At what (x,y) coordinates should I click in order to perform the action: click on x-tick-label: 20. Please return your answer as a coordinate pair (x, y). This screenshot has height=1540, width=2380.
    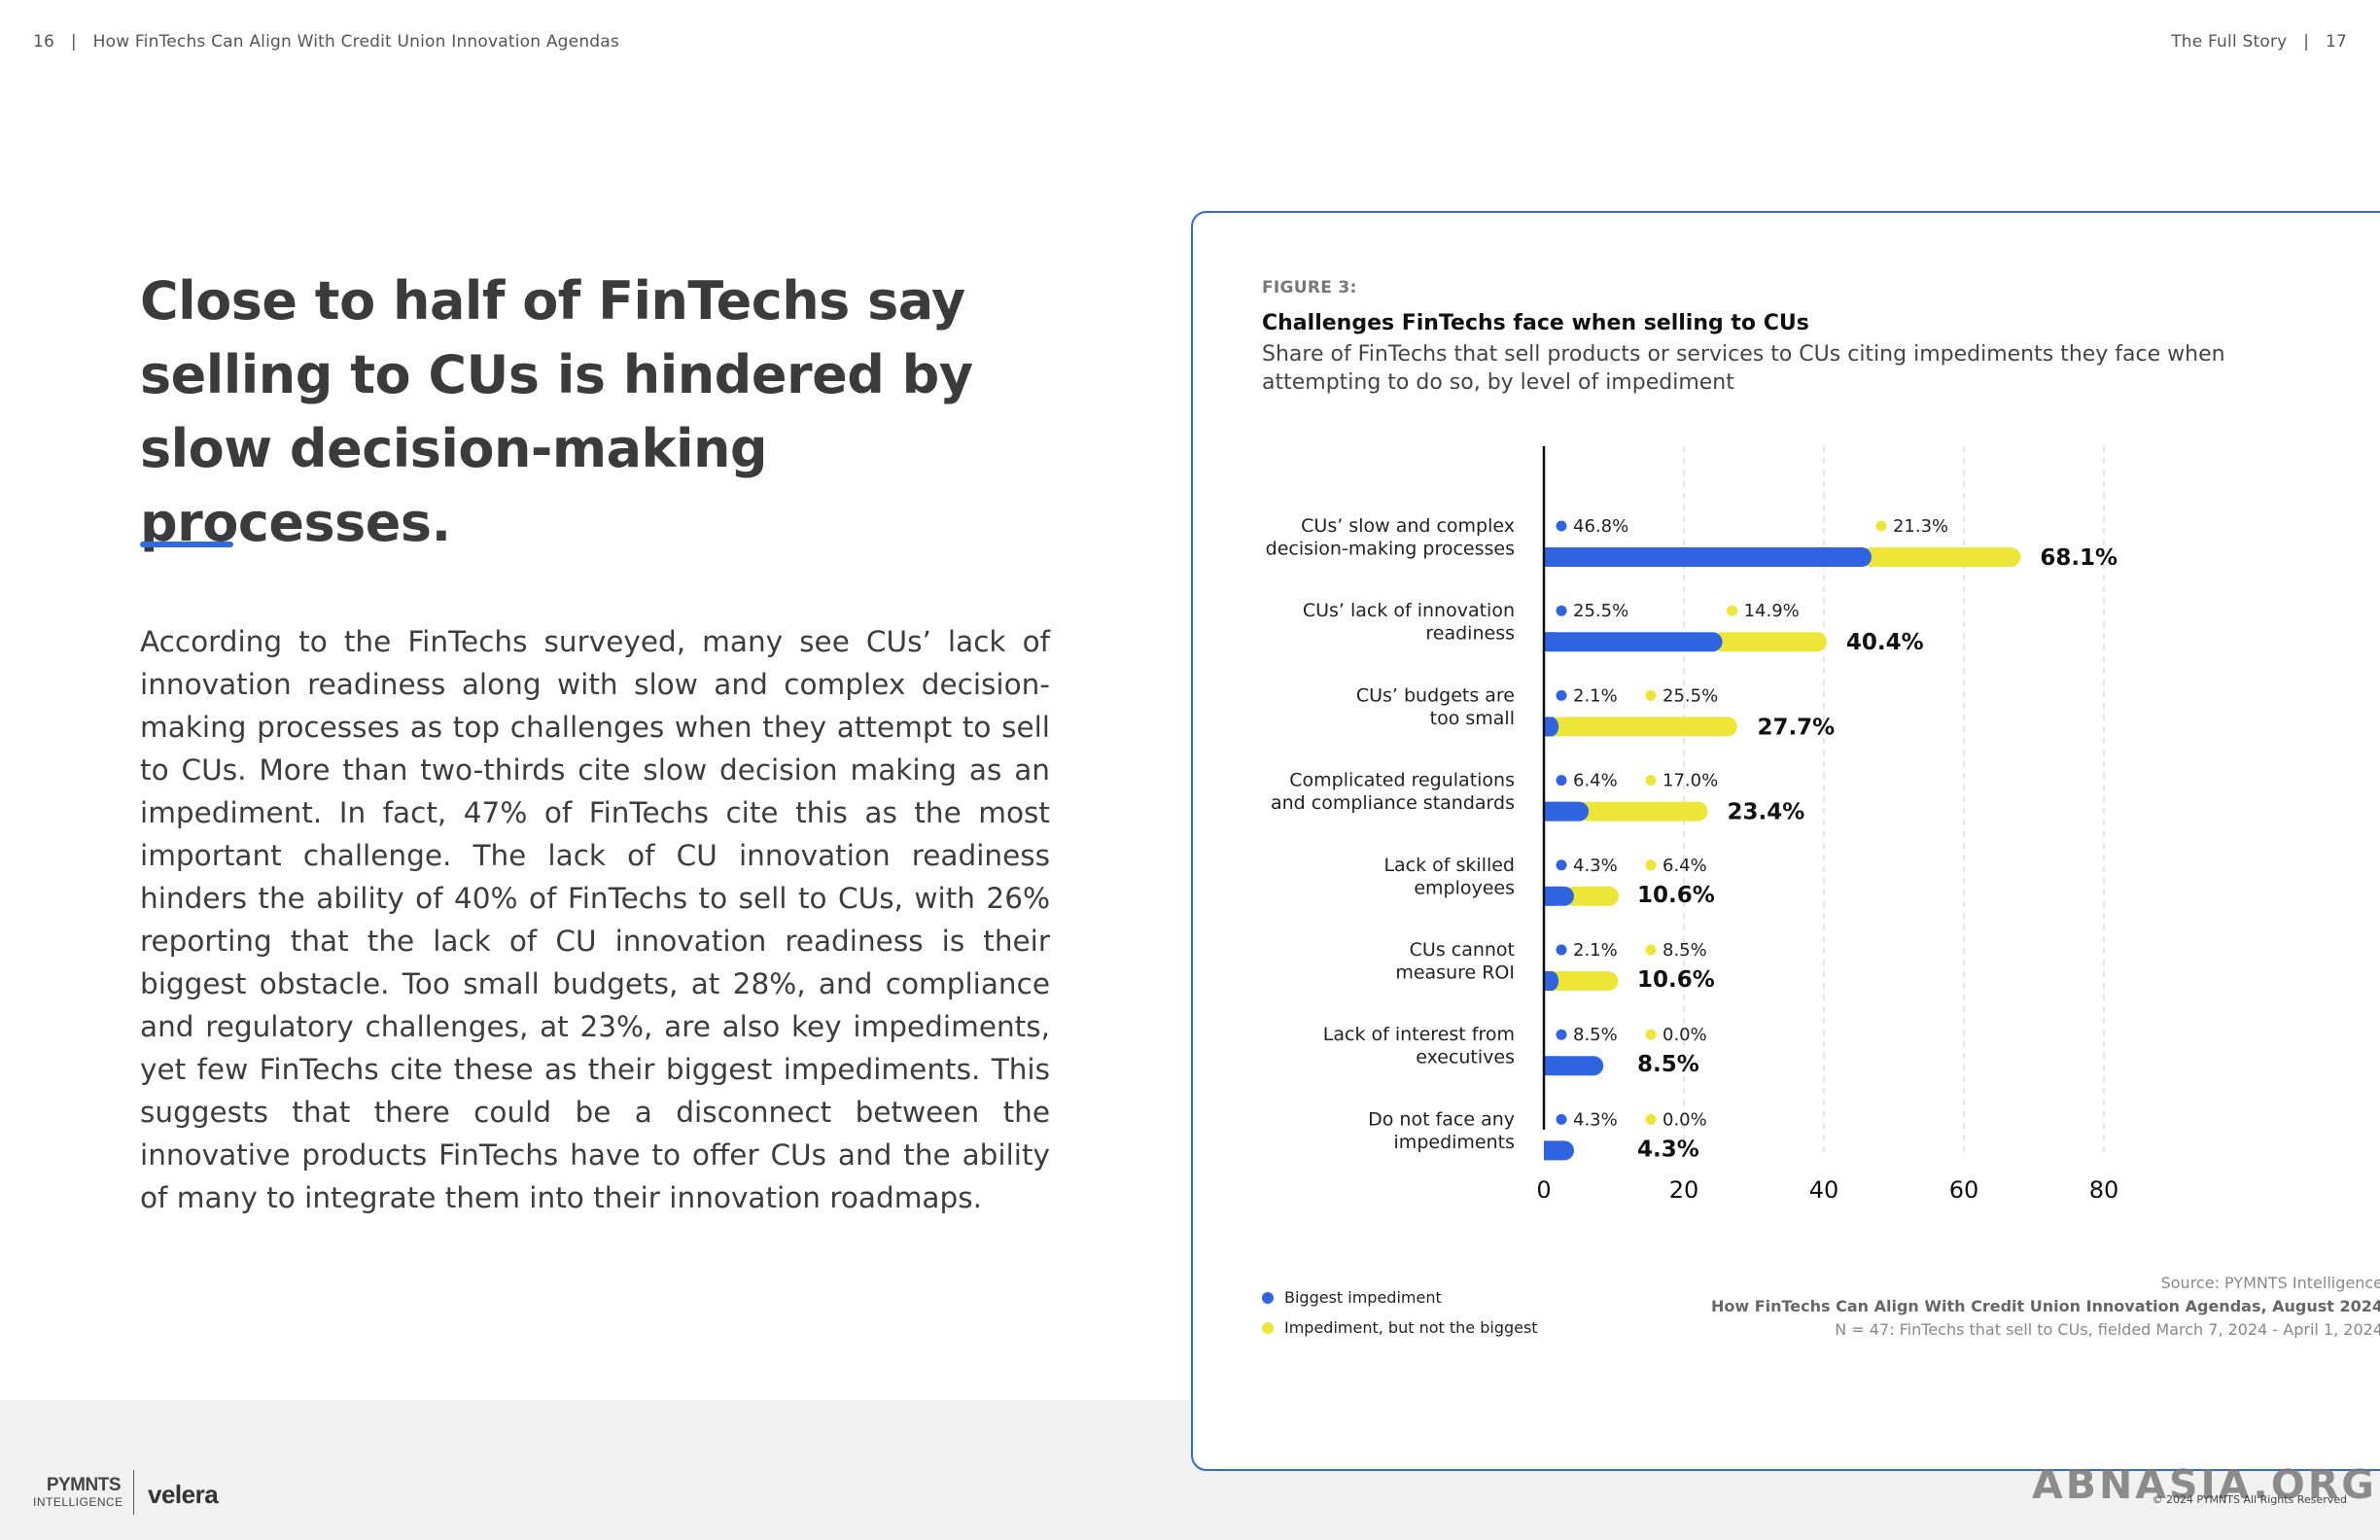
    Looking at the image, I should click on (1684, 1190).